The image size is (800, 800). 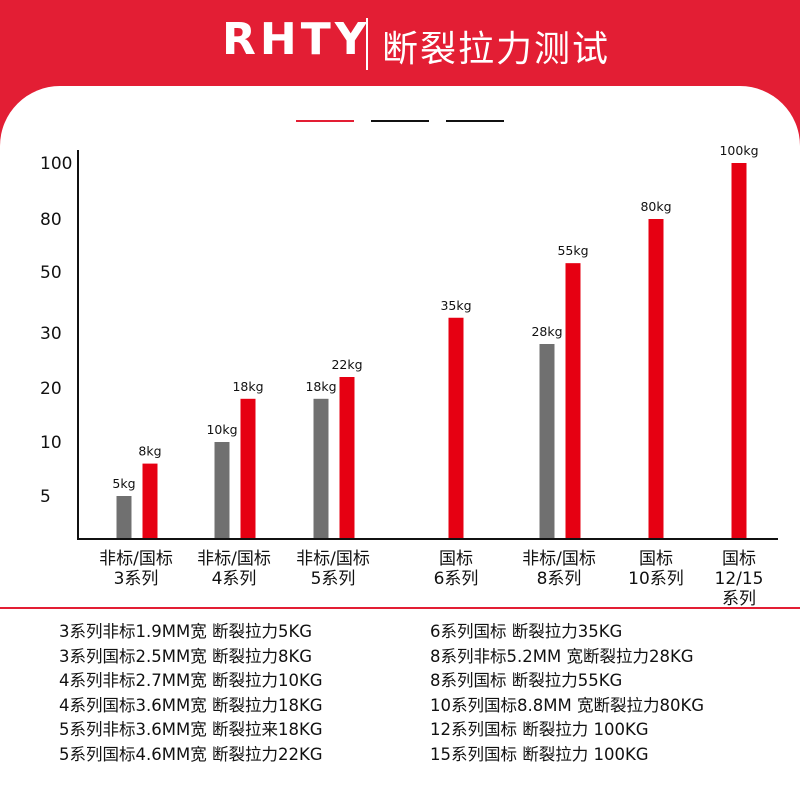 What do you see at coordinates (51, 220) in the screenshot?
I see `y-tick-label: 80` at bounding box center [51, 220].